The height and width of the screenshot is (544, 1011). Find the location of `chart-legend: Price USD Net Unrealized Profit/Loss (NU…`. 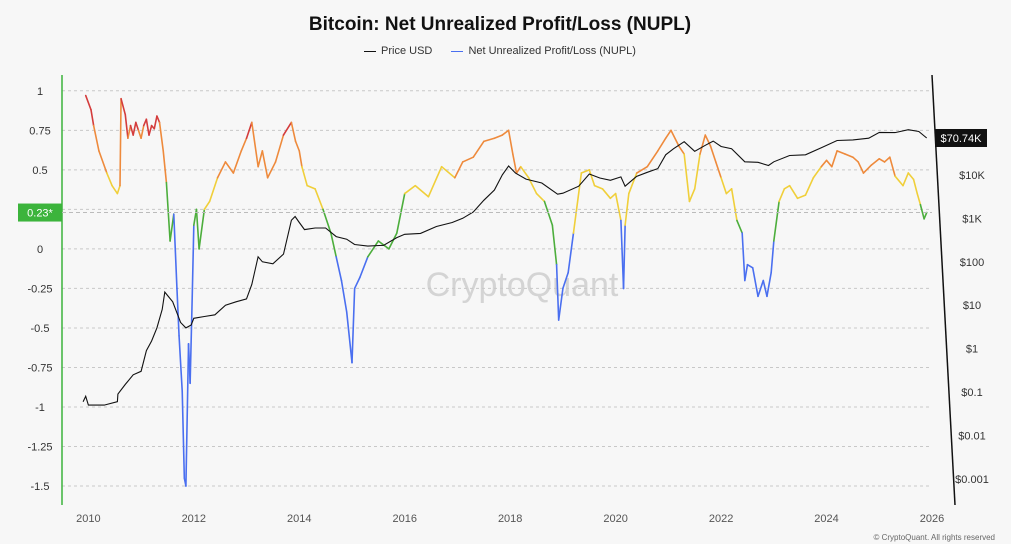

chart-legend: Price USD Net Unrealized Profit/Loss (NU… is located at coordinates (500, 51).